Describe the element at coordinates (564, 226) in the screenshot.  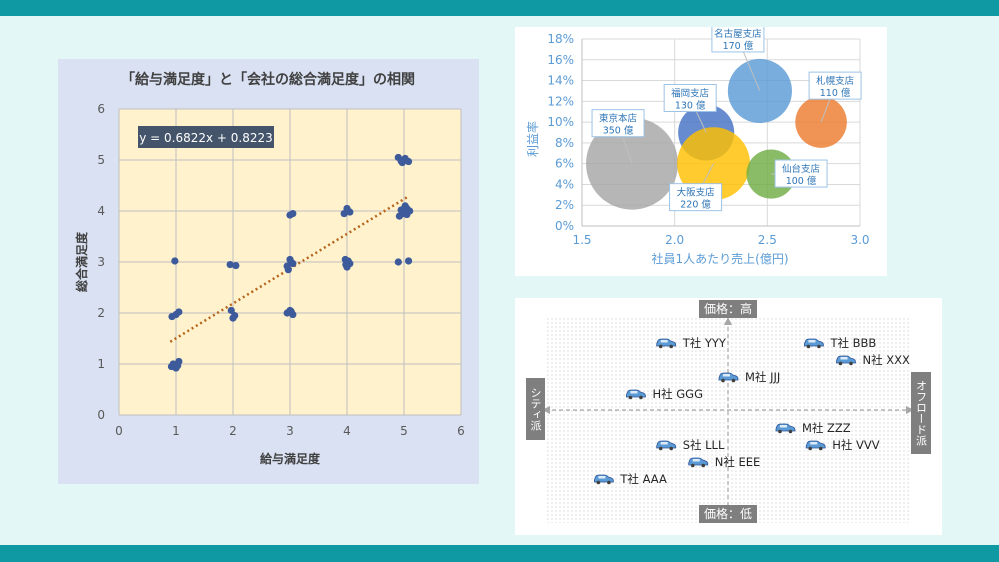
I see `bubble-y-tick-label: 0%` at that location.